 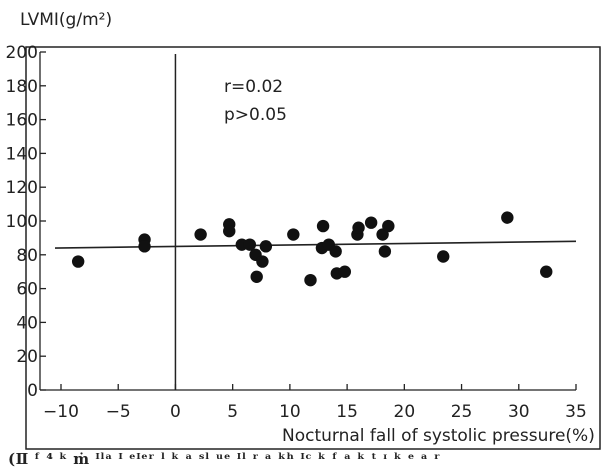 I want to click on x-tick-label: 10, so click(x=290, y=412).